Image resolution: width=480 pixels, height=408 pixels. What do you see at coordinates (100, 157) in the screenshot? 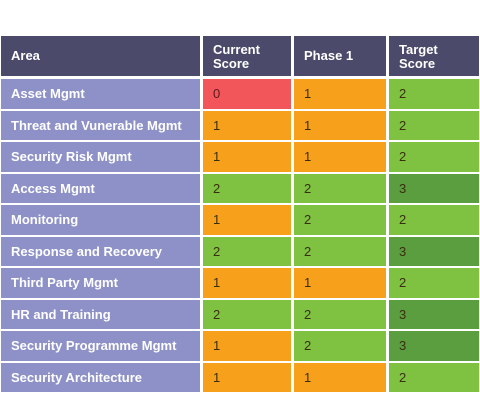
I see `area-cell: Security Risk Mgmt` at bounding box center [100, 157].